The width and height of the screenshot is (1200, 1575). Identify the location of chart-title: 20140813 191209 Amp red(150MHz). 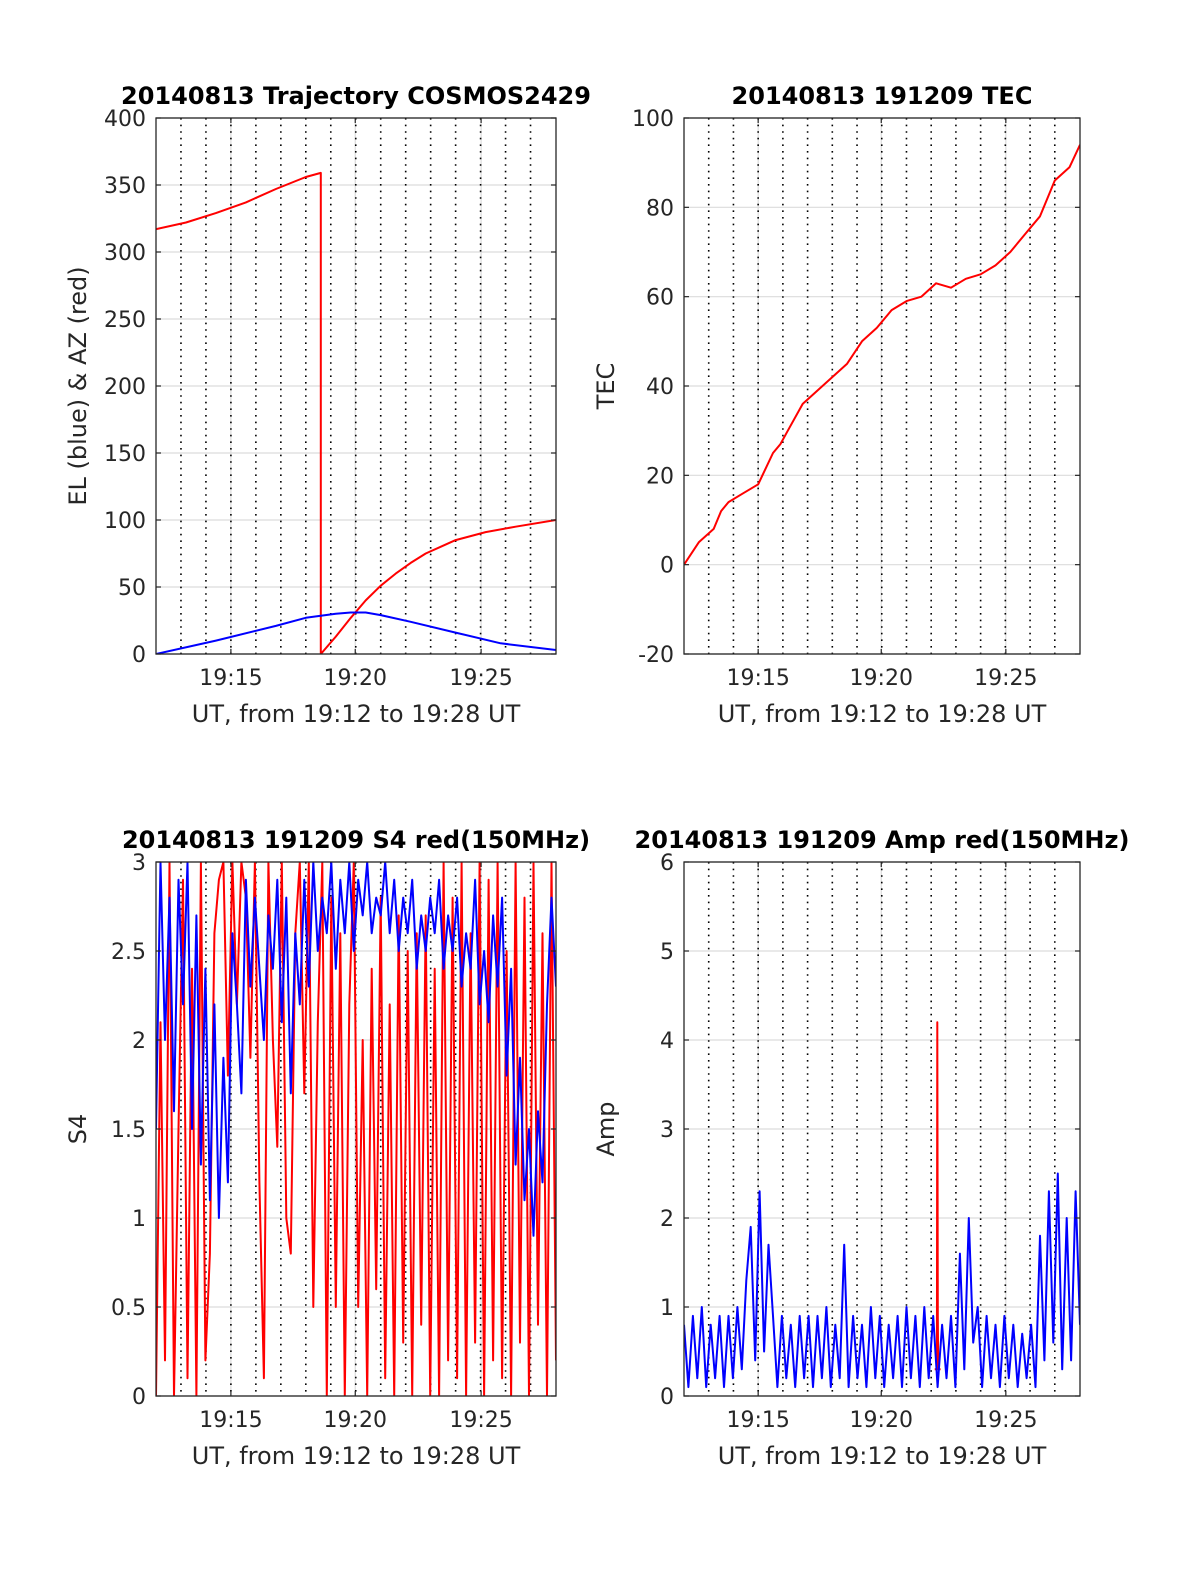
(882, 840).